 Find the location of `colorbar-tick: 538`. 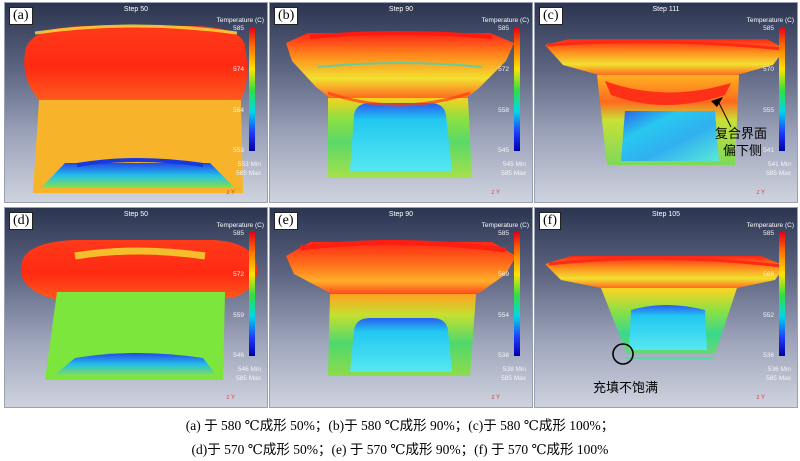

colorbar-tick: 538 is located at coordinates (503, 355).